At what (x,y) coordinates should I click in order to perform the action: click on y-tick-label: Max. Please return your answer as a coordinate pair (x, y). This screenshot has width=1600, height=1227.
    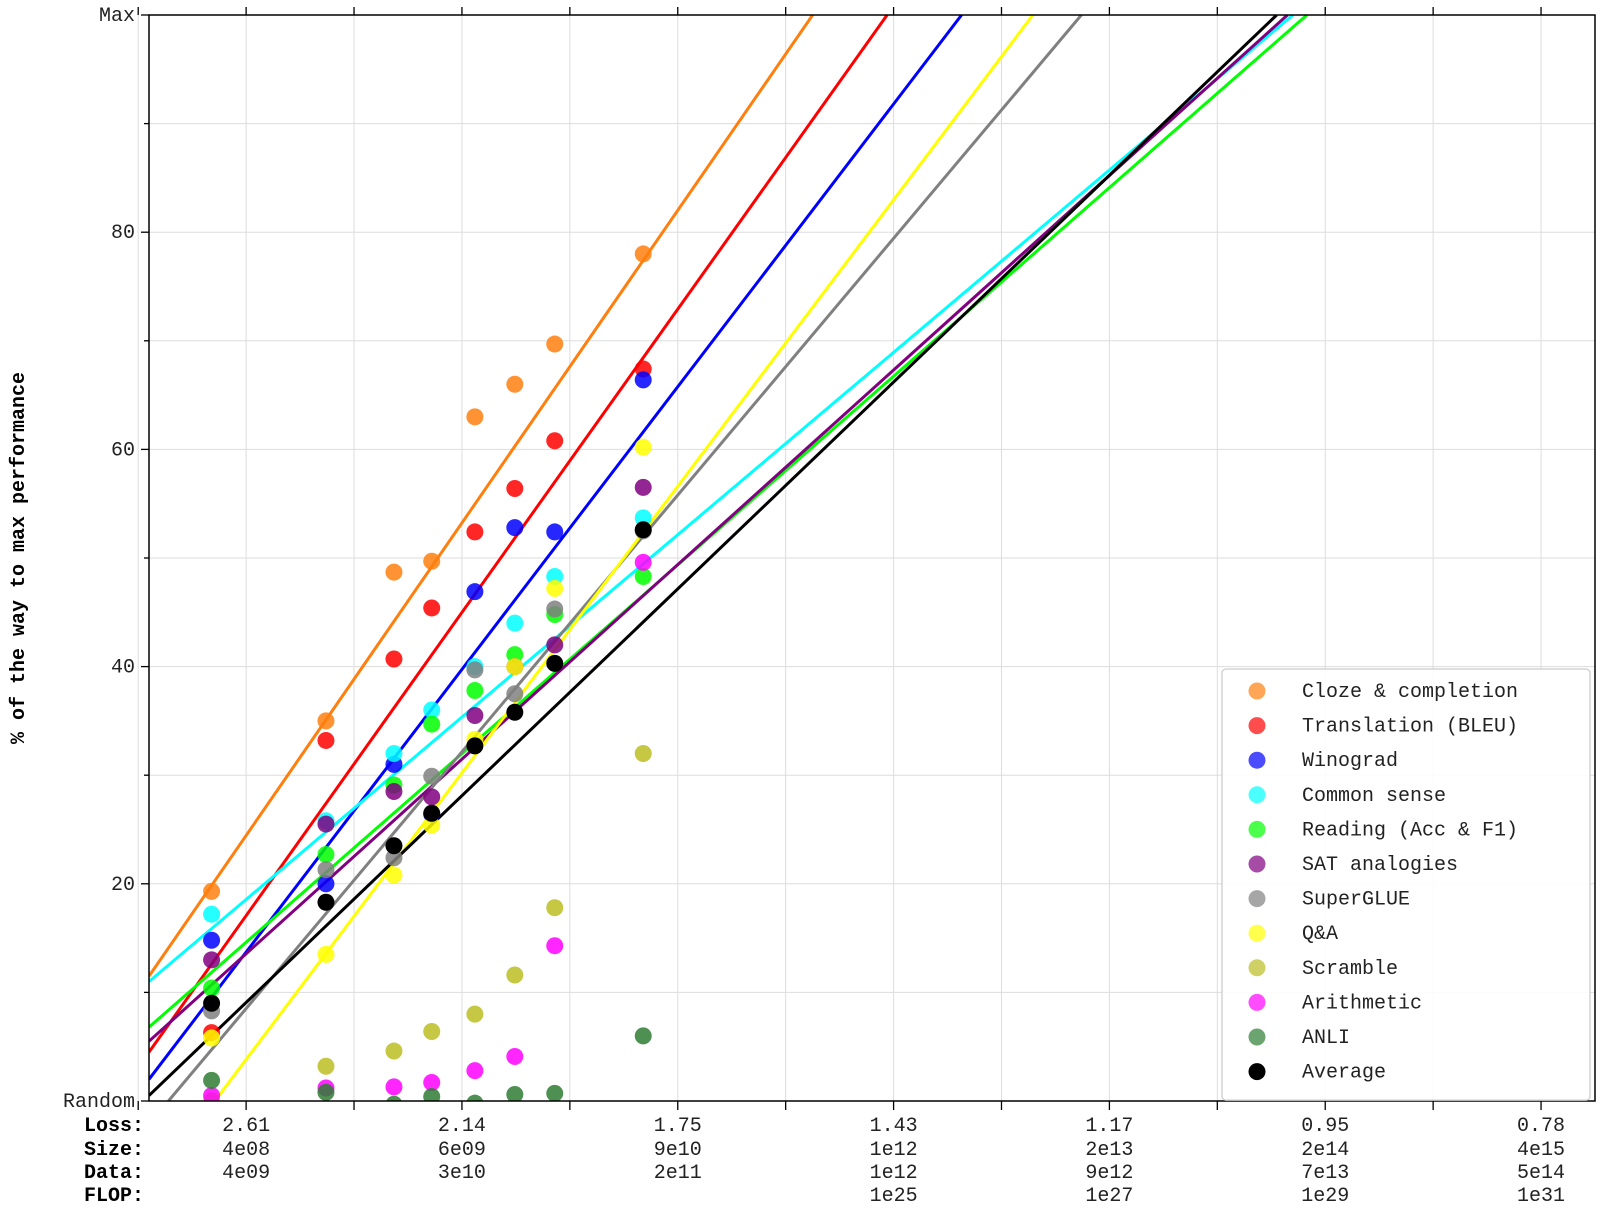
    Looking at the image, I should click on (117, 16).